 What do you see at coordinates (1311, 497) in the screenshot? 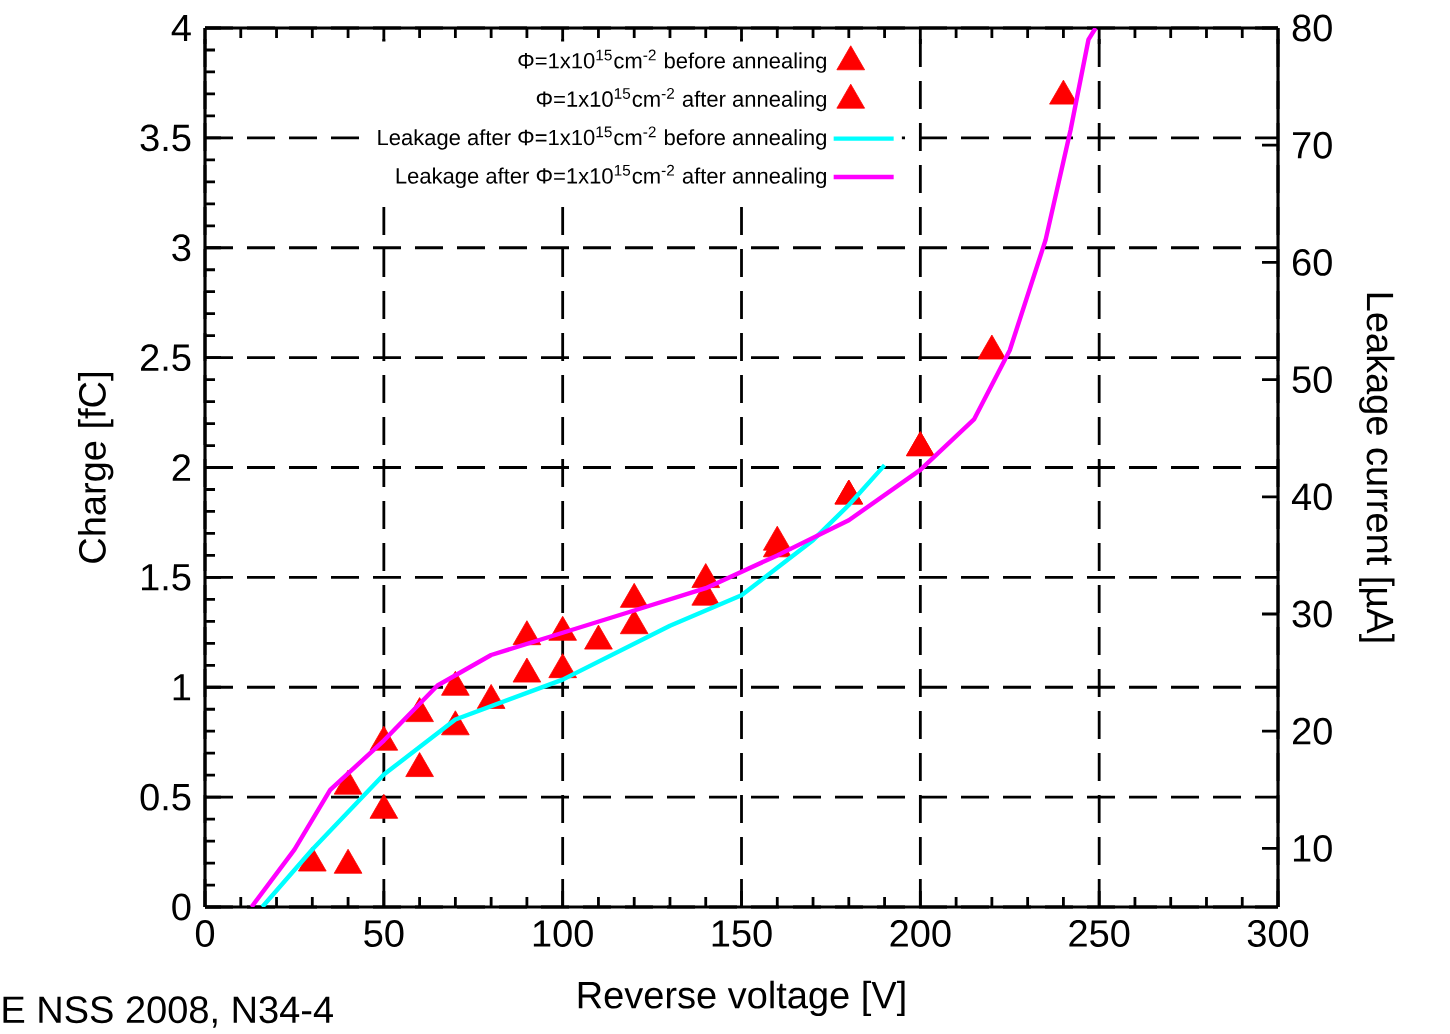
I see `y2-tick-label: 40` at bounding box center [1311, 497].